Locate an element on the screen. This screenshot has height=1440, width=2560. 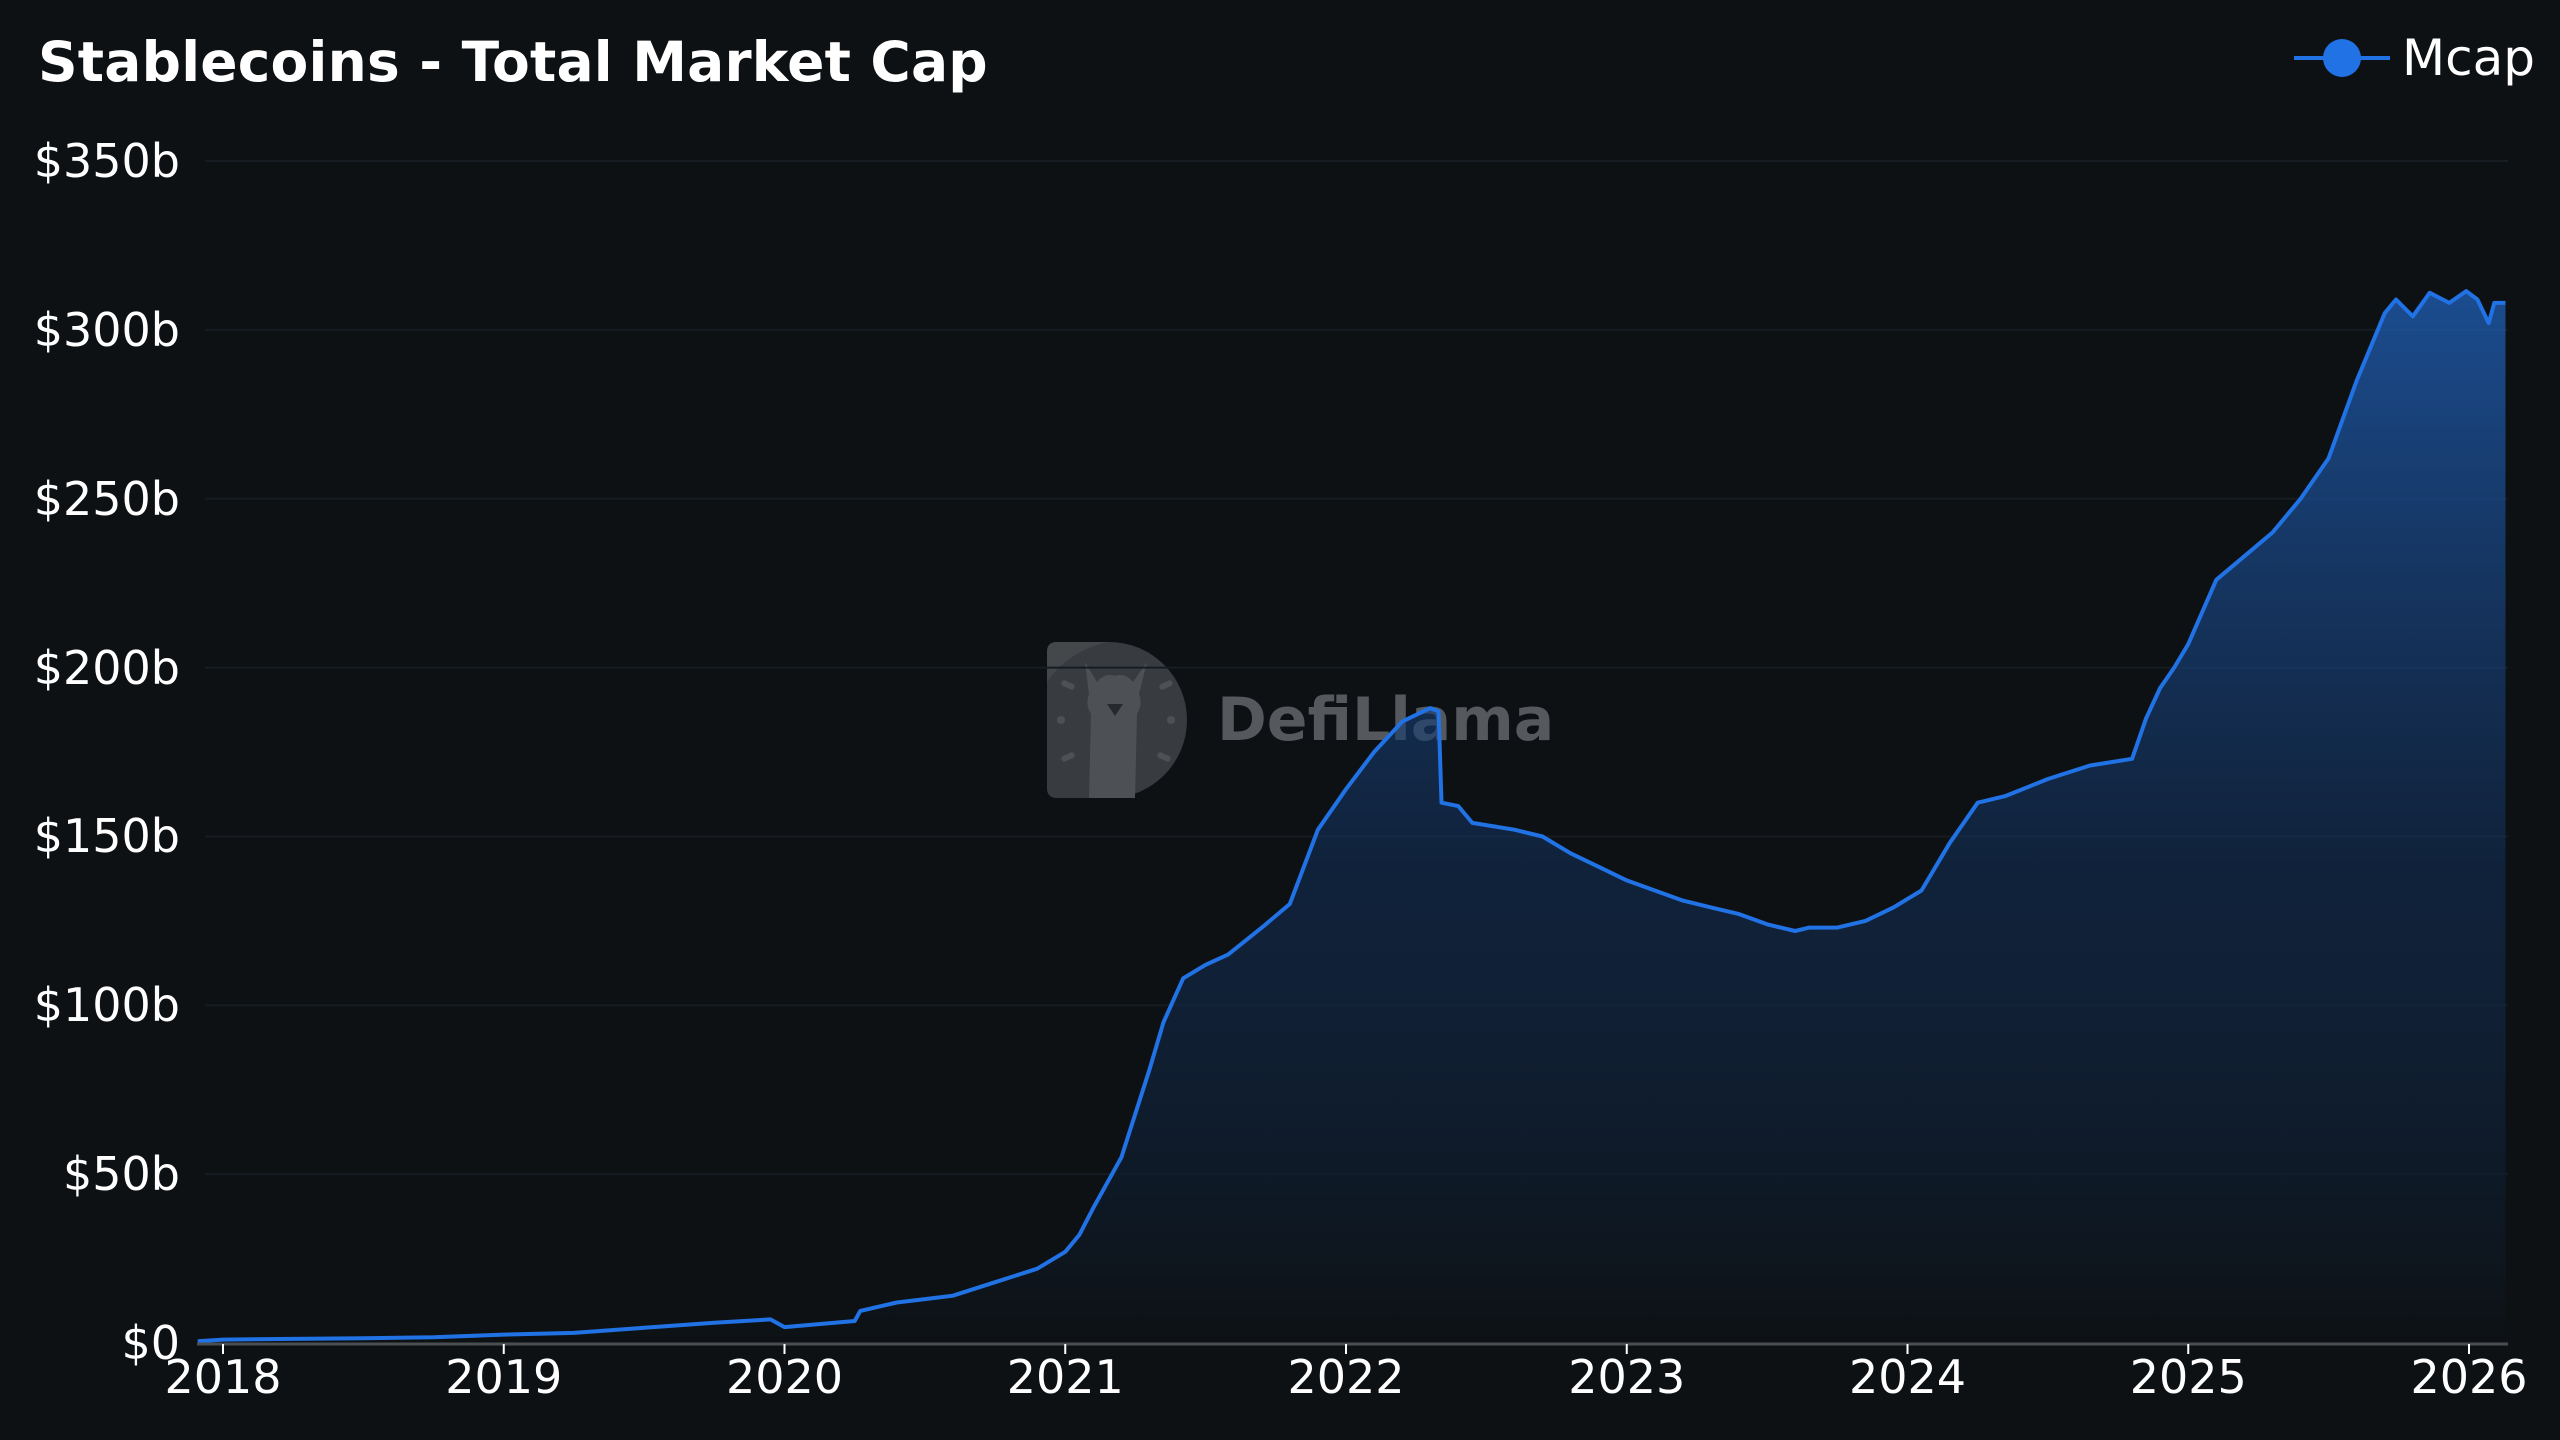
x-tick-label: 2024 is located at coordinates (1907, 1377).